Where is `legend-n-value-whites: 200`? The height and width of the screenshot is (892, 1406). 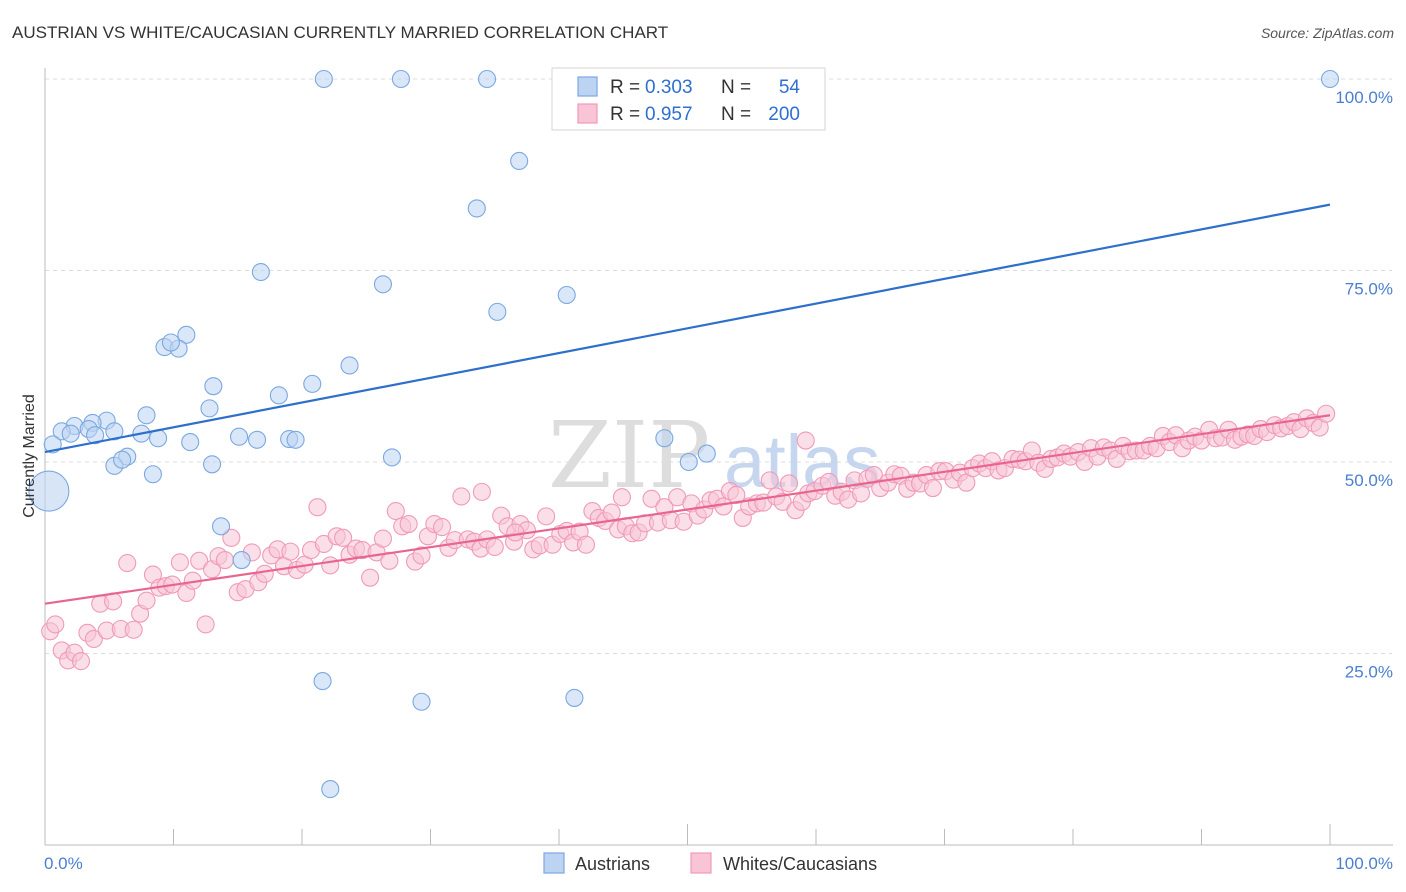
legend-n-value-whites: 200 is located at coordinates (784, 114).